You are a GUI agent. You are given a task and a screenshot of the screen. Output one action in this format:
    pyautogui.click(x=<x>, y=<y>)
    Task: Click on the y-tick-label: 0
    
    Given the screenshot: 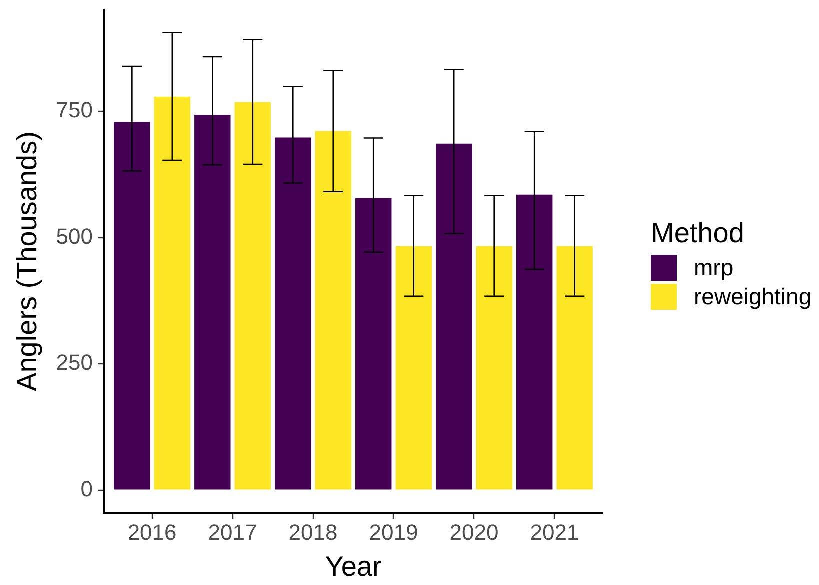 What is the action you would take?
    pyautogui.click(x=86, y=489)
    